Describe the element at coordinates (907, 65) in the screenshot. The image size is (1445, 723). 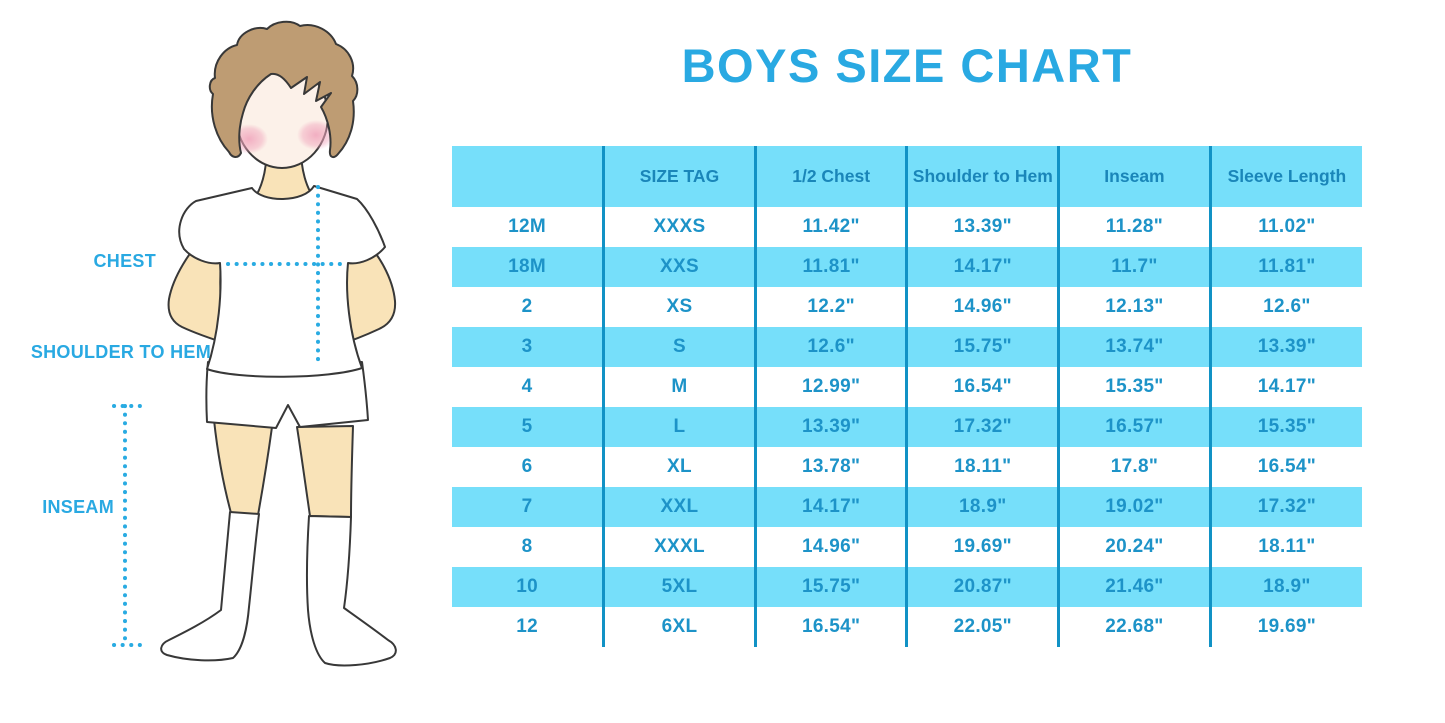
I see `page-title: BOYS SIZE CHART` at that location.